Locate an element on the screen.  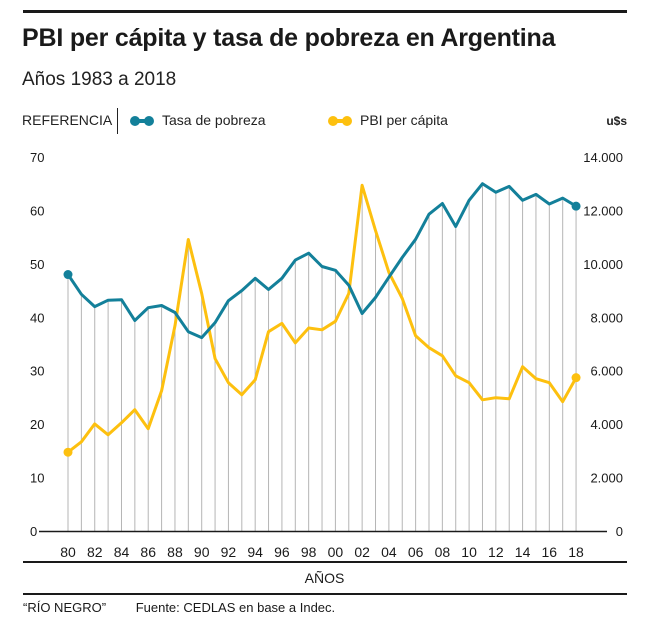
legend-item-label: Tasa de pobreza is located at coordinates (214, 120).